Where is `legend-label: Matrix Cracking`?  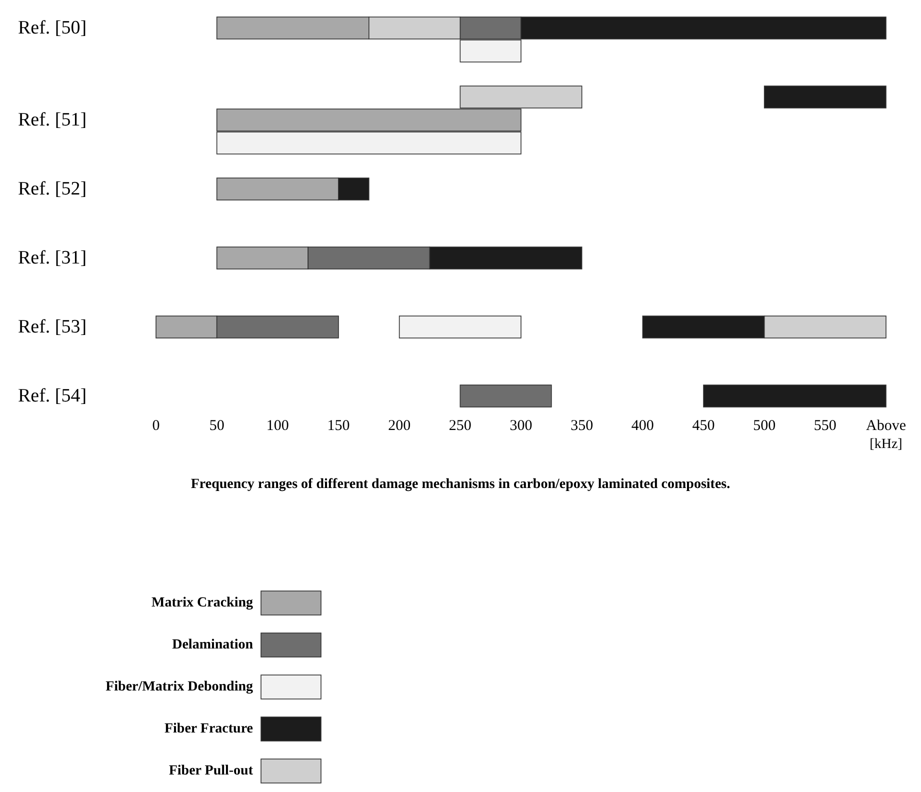 legend-label: Matrix Cracking is located at coordinates (202, 603).